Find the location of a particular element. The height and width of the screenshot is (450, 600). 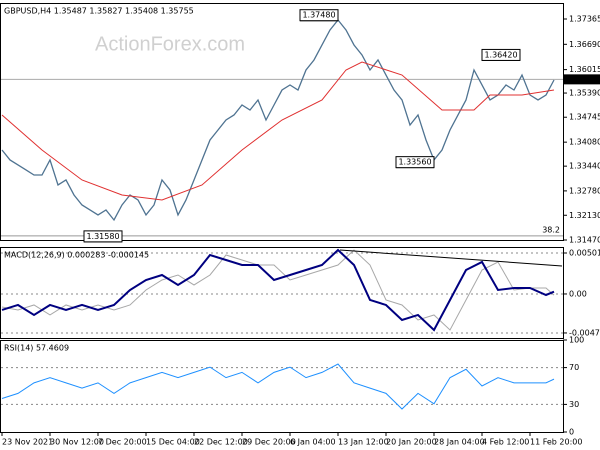

macd-trendline is located at coordinates (451, 258).